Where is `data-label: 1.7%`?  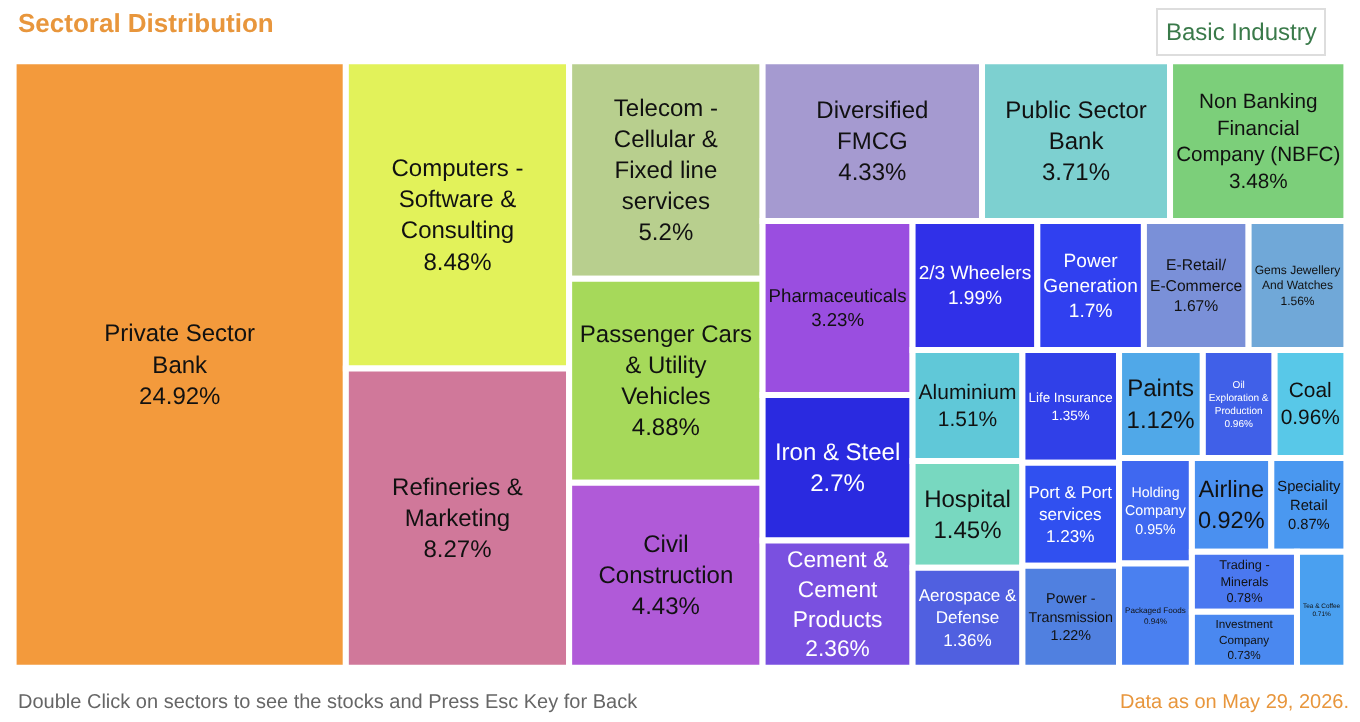
data-label: 1.7% is located at coordinates (1091, 311).